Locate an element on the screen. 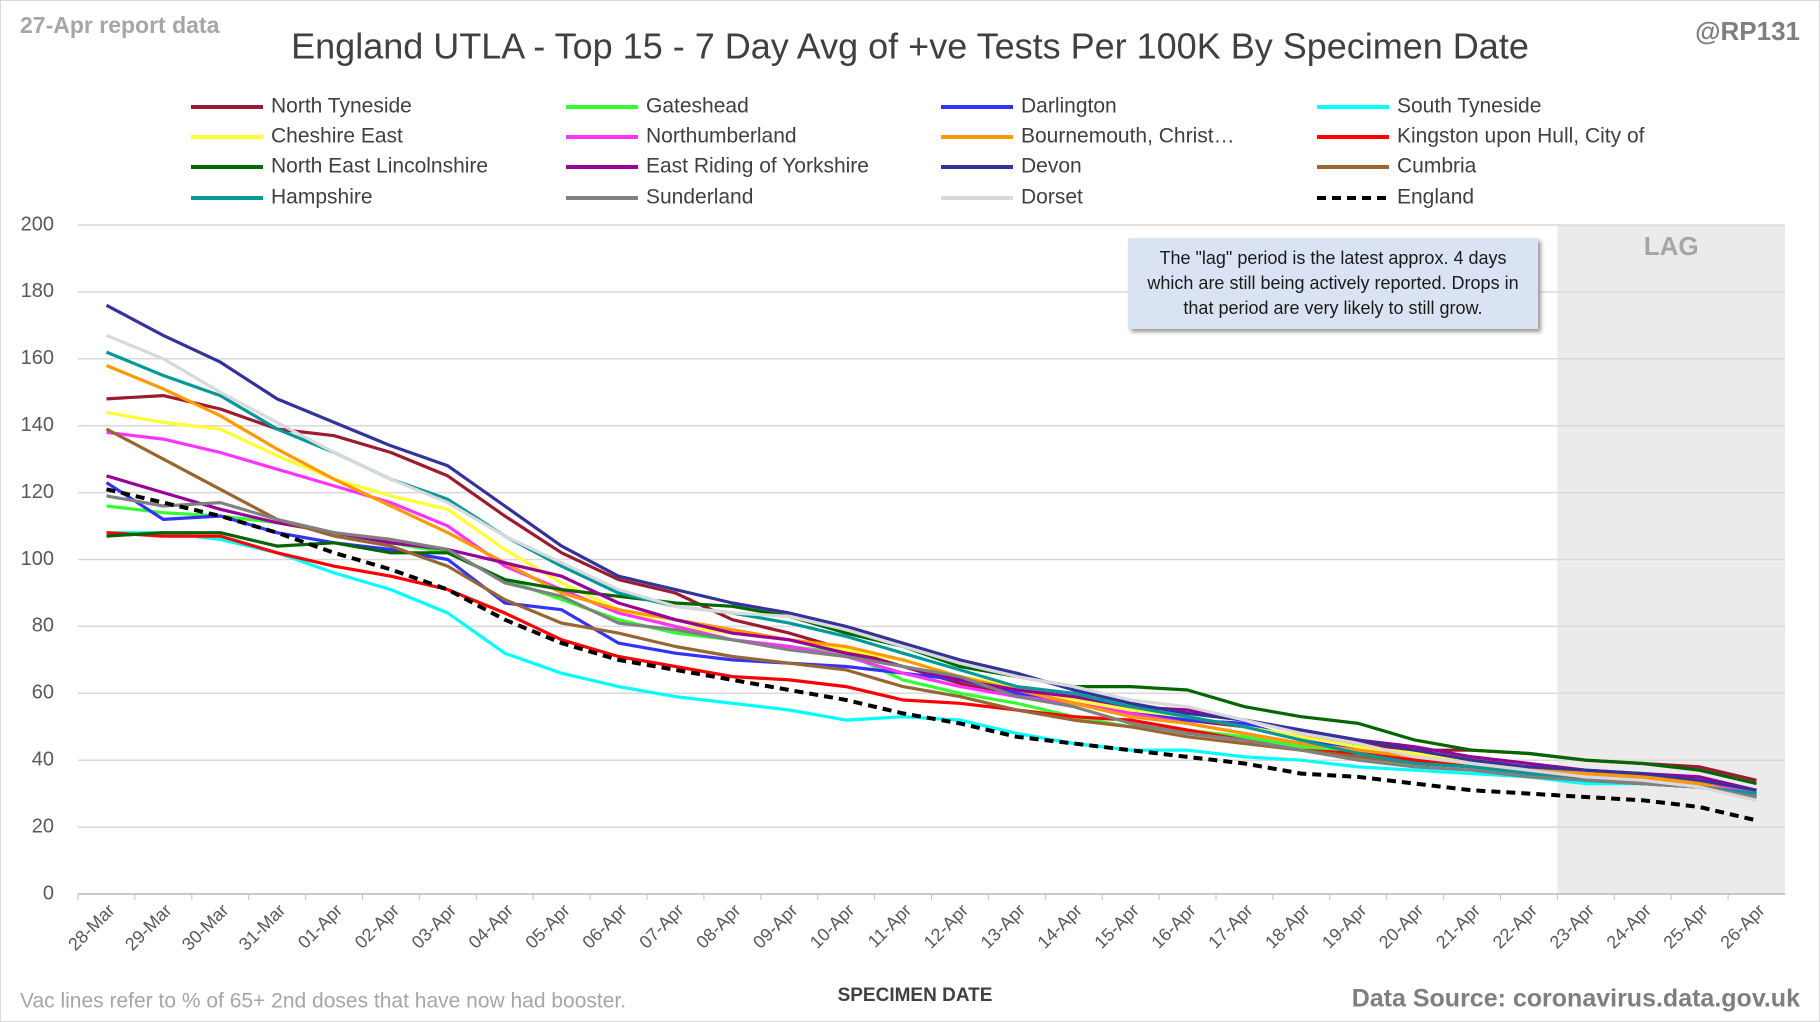 The height and width of the screenshot is (1022, 1820). y-tick-label: 100 is located at coordinates (37, 559).